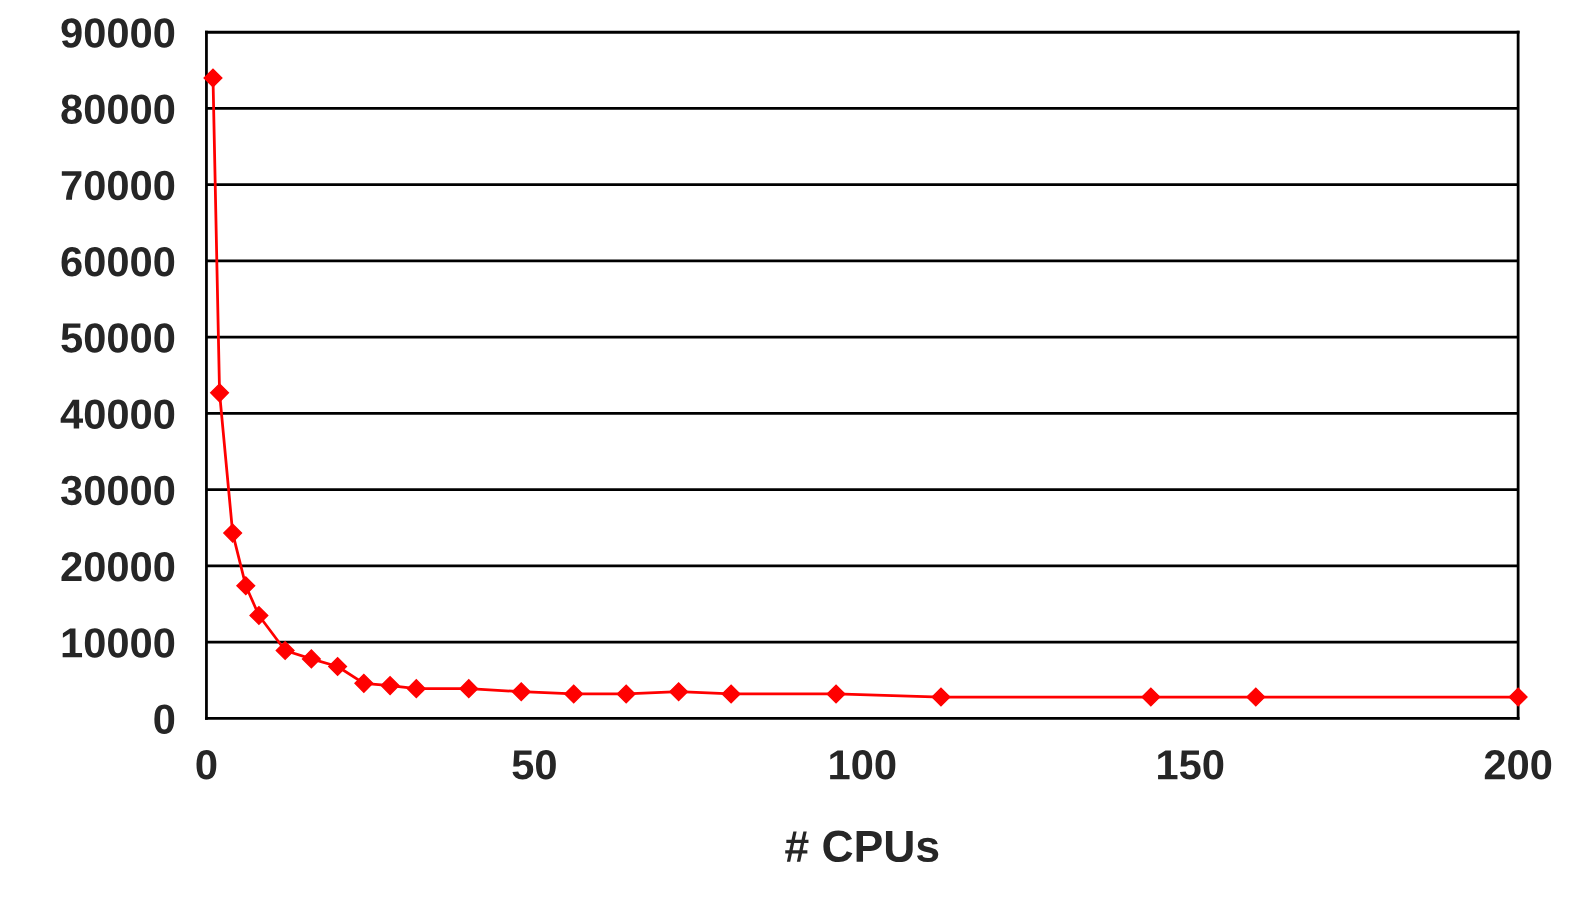 Image resolution: width=1588 pixels, height=921 pixels. What do you see at coordinates (862, 846) in the screenshot?
I see `x-axis-title: # CPUs` at bounding box center [862, 846].